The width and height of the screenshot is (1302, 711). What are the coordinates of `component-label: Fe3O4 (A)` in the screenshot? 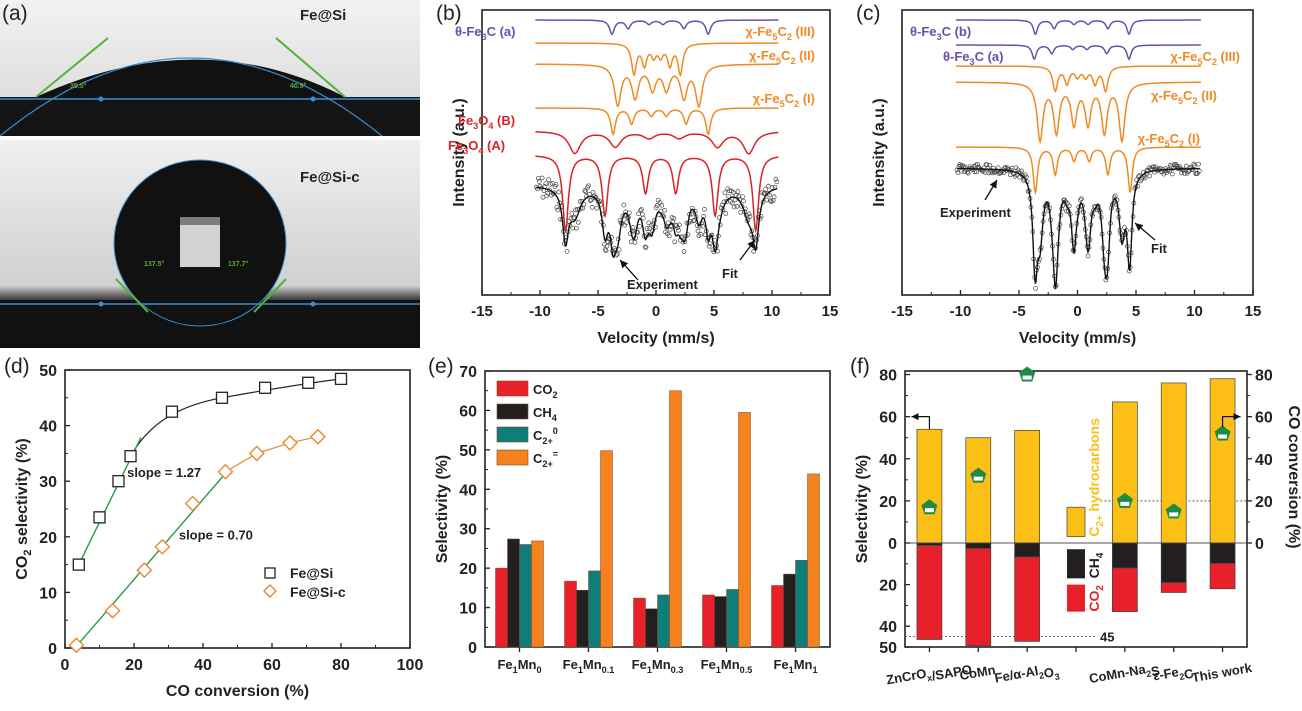 It's located at (476, 147).